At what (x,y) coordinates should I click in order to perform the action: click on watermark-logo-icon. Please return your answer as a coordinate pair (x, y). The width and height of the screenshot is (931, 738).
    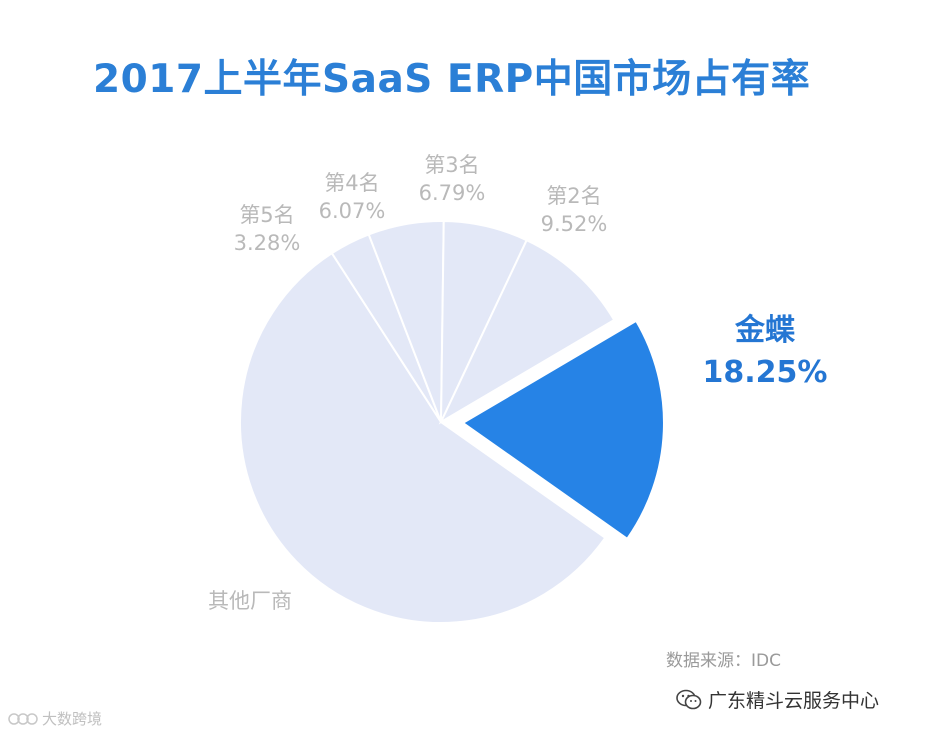
    Looking at the image, I should click on (23, 718).